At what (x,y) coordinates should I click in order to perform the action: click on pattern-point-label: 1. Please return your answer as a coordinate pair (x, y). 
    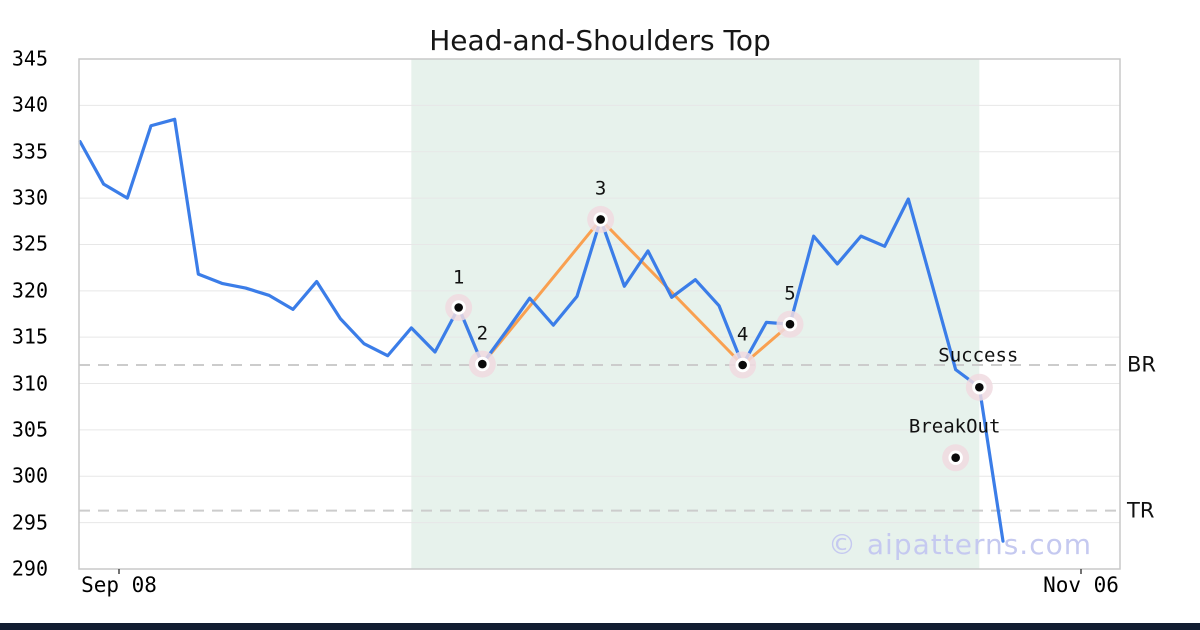
    Looking at the image, I should click on (458, 277).